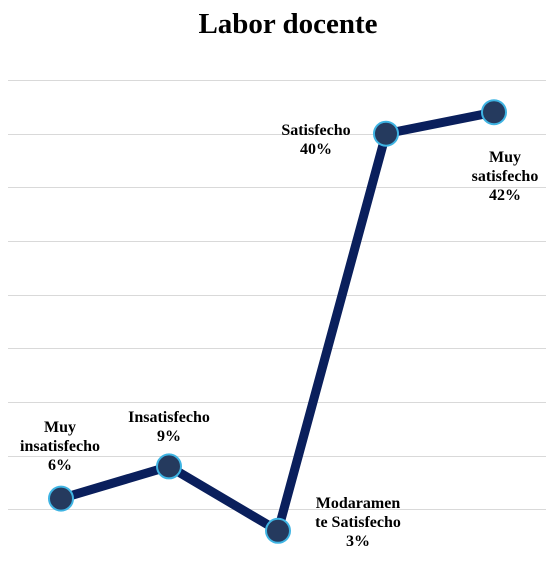  What do you see at coordinates (315, 140) in the screenshot?
I see `data-label: Satisfecho 40%` at bounding box center [315, 140].